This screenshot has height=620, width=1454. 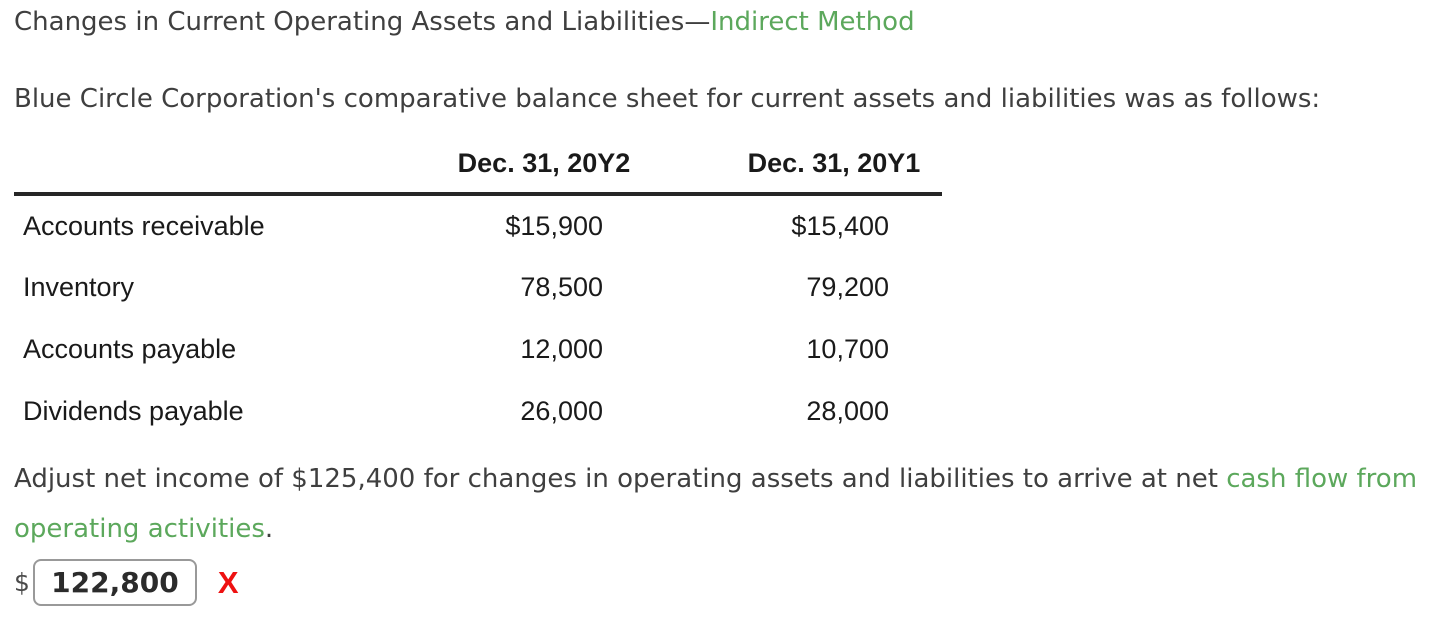 I want to click on row-value-20y2: 26,000, so click(x=561, y=410).